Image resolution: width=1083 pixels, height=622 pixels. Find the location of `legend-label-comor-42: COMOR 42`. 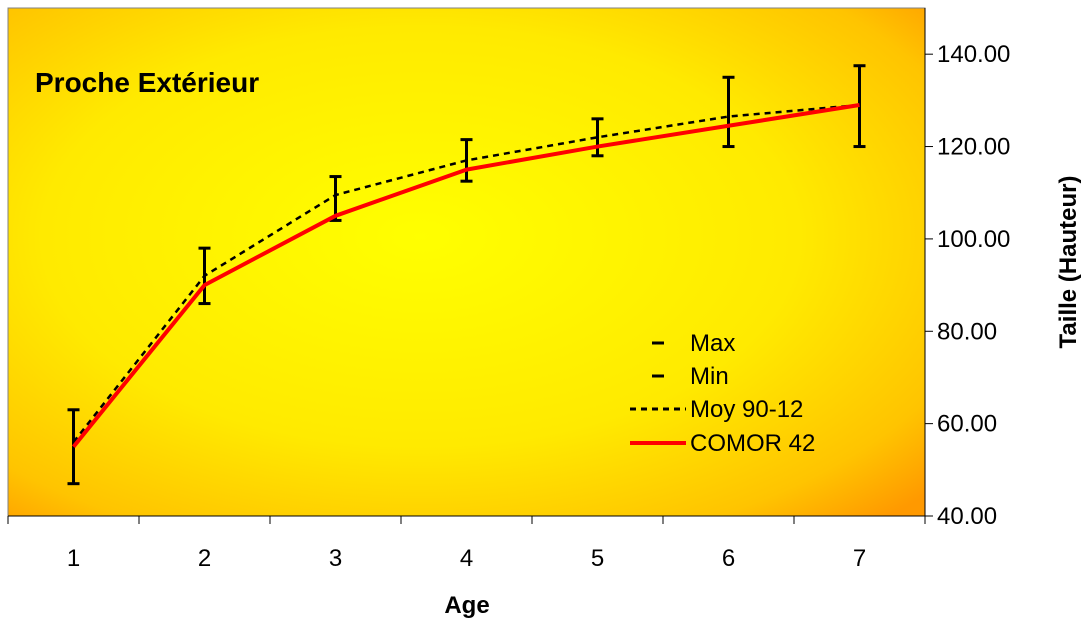

legend-label-comor-42: COMOR 42 is located at coordinates (752, 443).